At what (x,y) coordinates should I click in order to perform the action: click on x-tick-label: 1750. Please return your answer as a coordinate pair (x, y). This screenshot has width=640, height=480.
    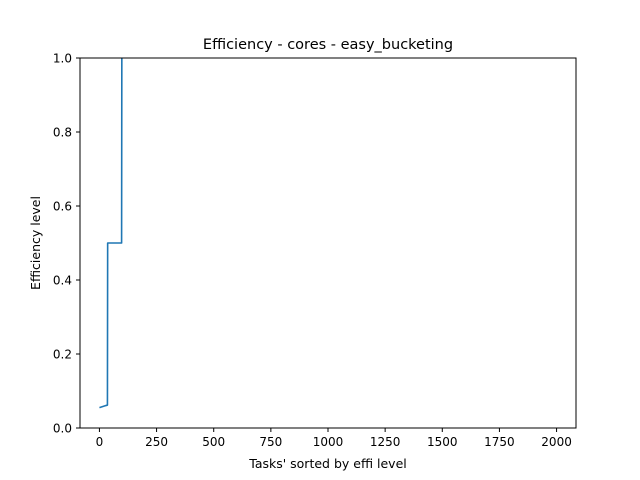
    Looking at the image, I should click on (499, 442).